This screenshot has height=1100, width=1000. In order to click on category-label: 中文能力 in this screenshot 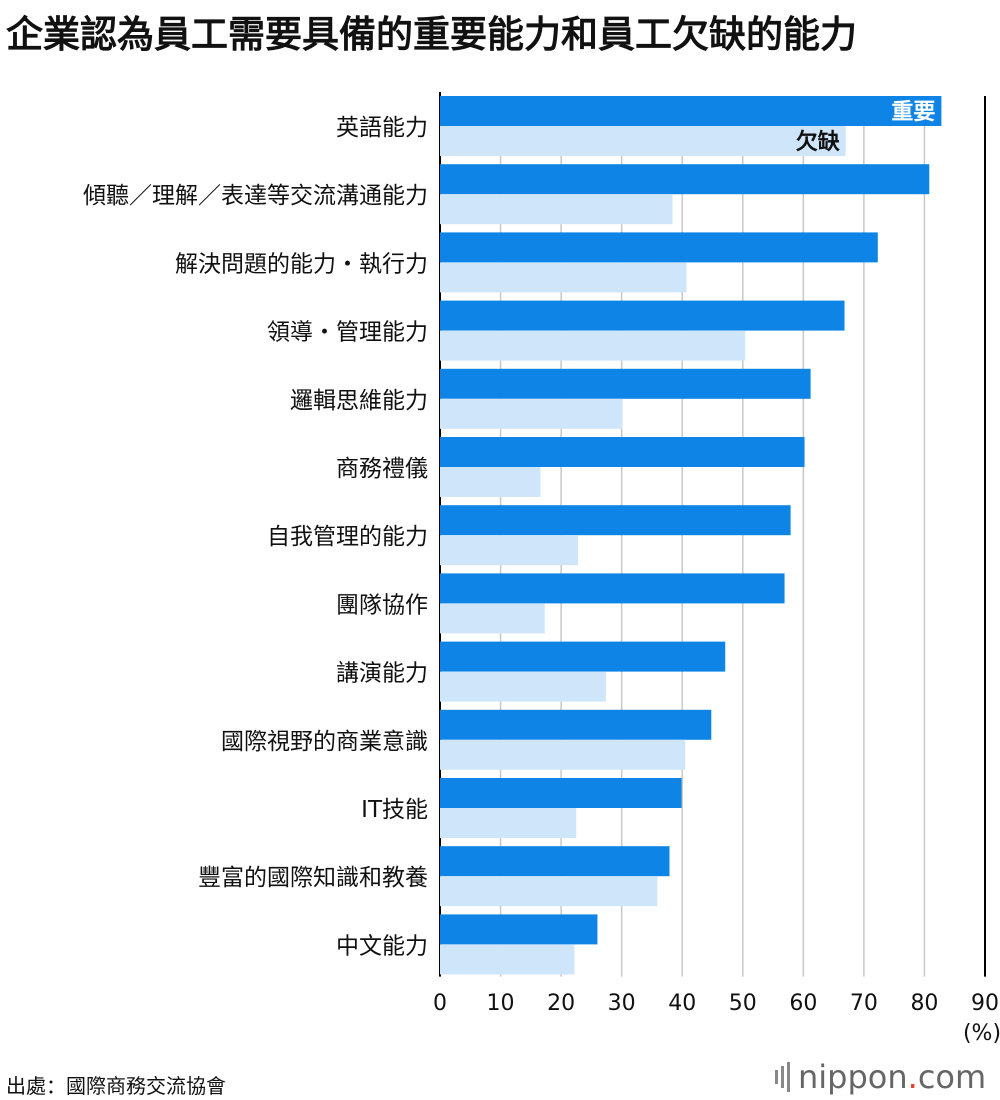, I will do `click(382, 946)`.